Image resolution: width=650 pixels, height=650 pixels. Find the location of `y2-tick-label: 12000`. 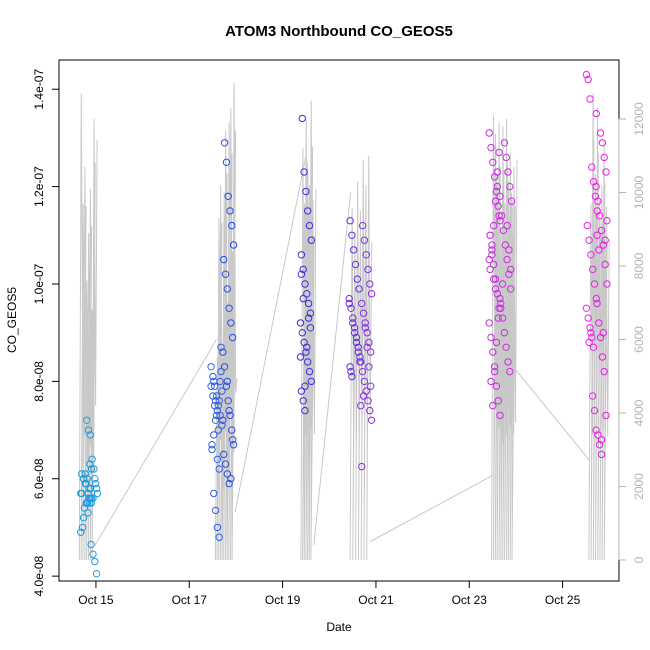

y2-tick-label: 12000 is located at coordinates (639, 119).